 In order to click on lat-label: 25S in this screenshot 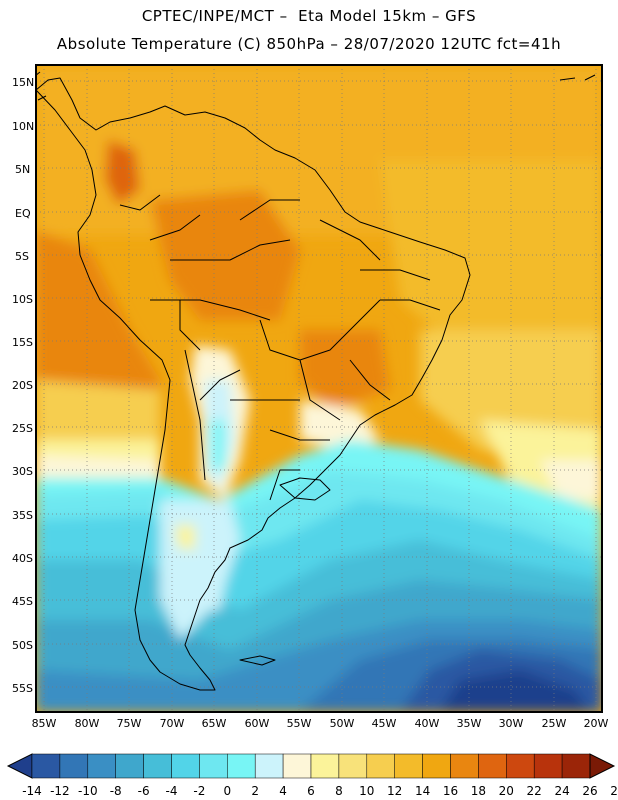, I will do `click(22, 428)`.